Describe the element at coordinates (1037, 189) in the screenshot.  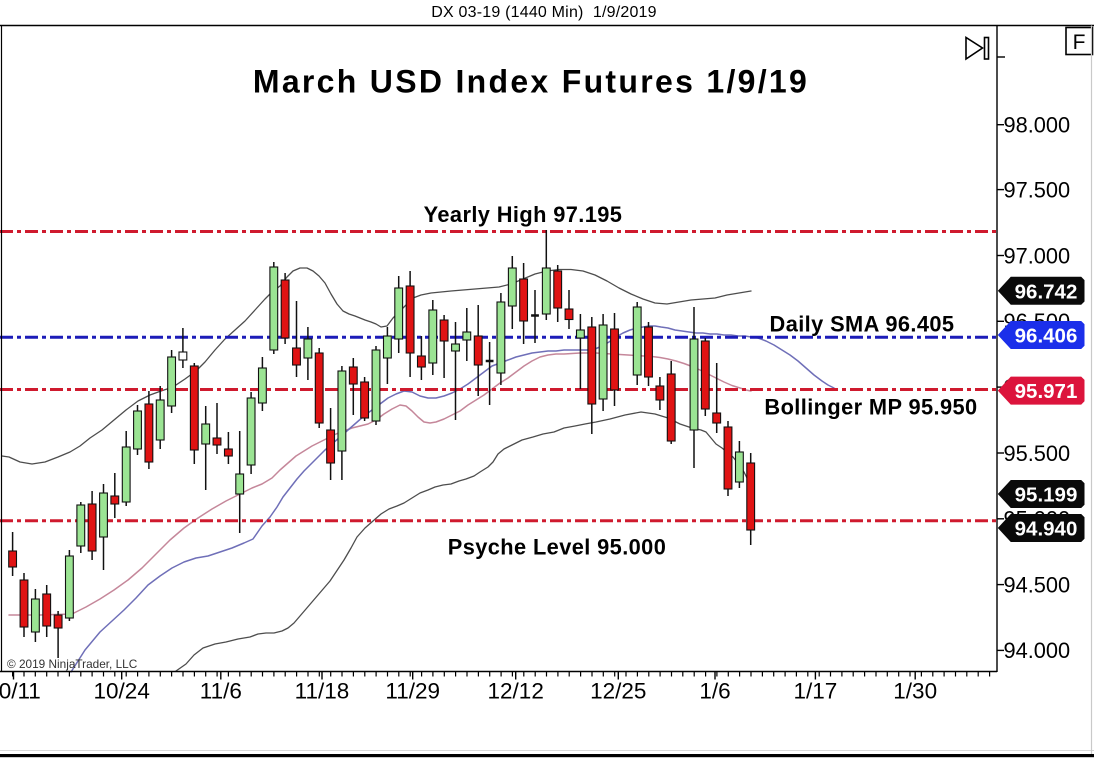
I see `svg-text: 97.500` at that location.